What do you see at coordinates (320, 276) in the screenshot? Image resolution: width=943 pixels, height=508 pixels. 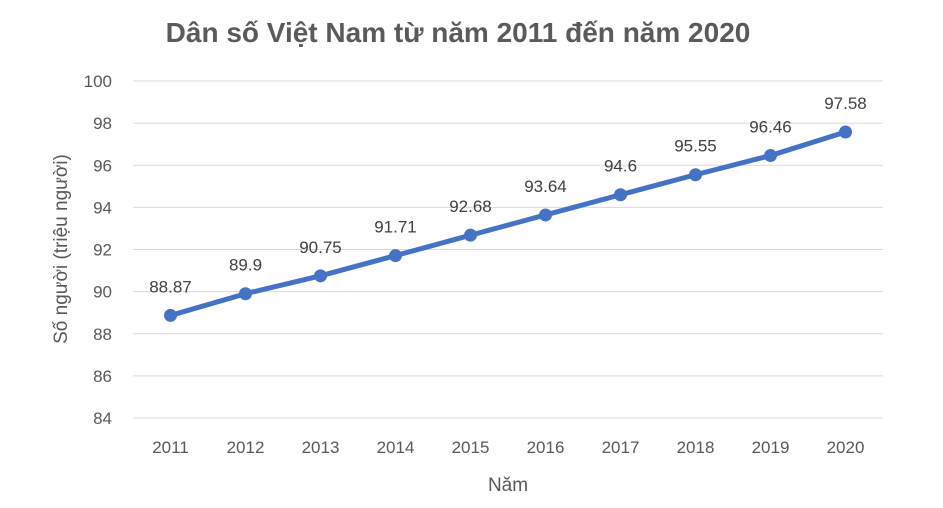 I see `data-point-2013` at bounding box center [320, 276].